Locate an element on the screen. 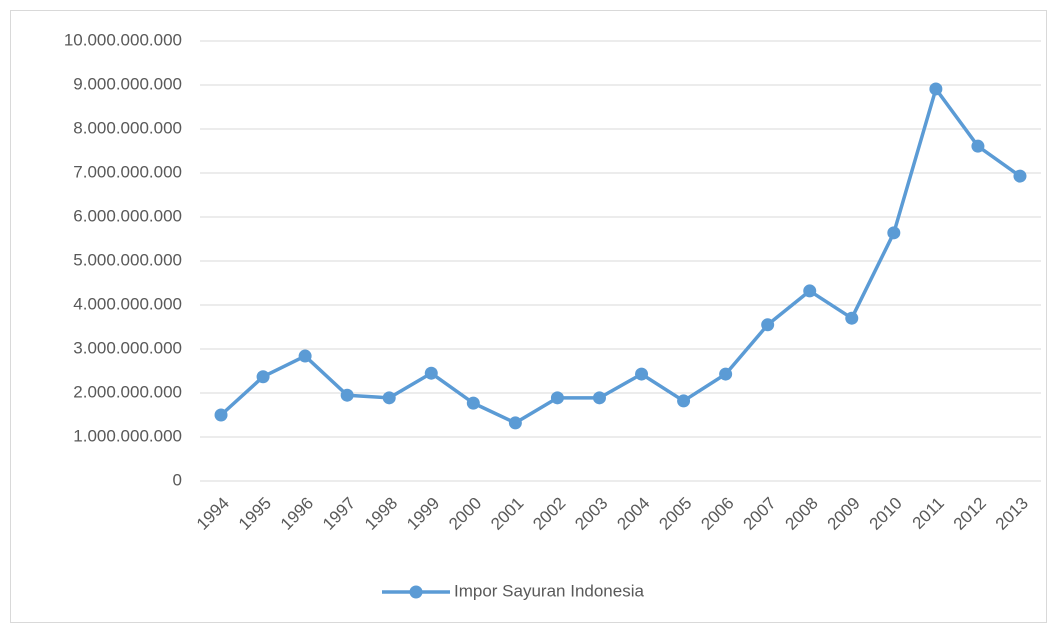 The width and height of the screenshot is (1057, 623). y-tick-label: 9.000.000.000 is located at coordinates (127, 83).